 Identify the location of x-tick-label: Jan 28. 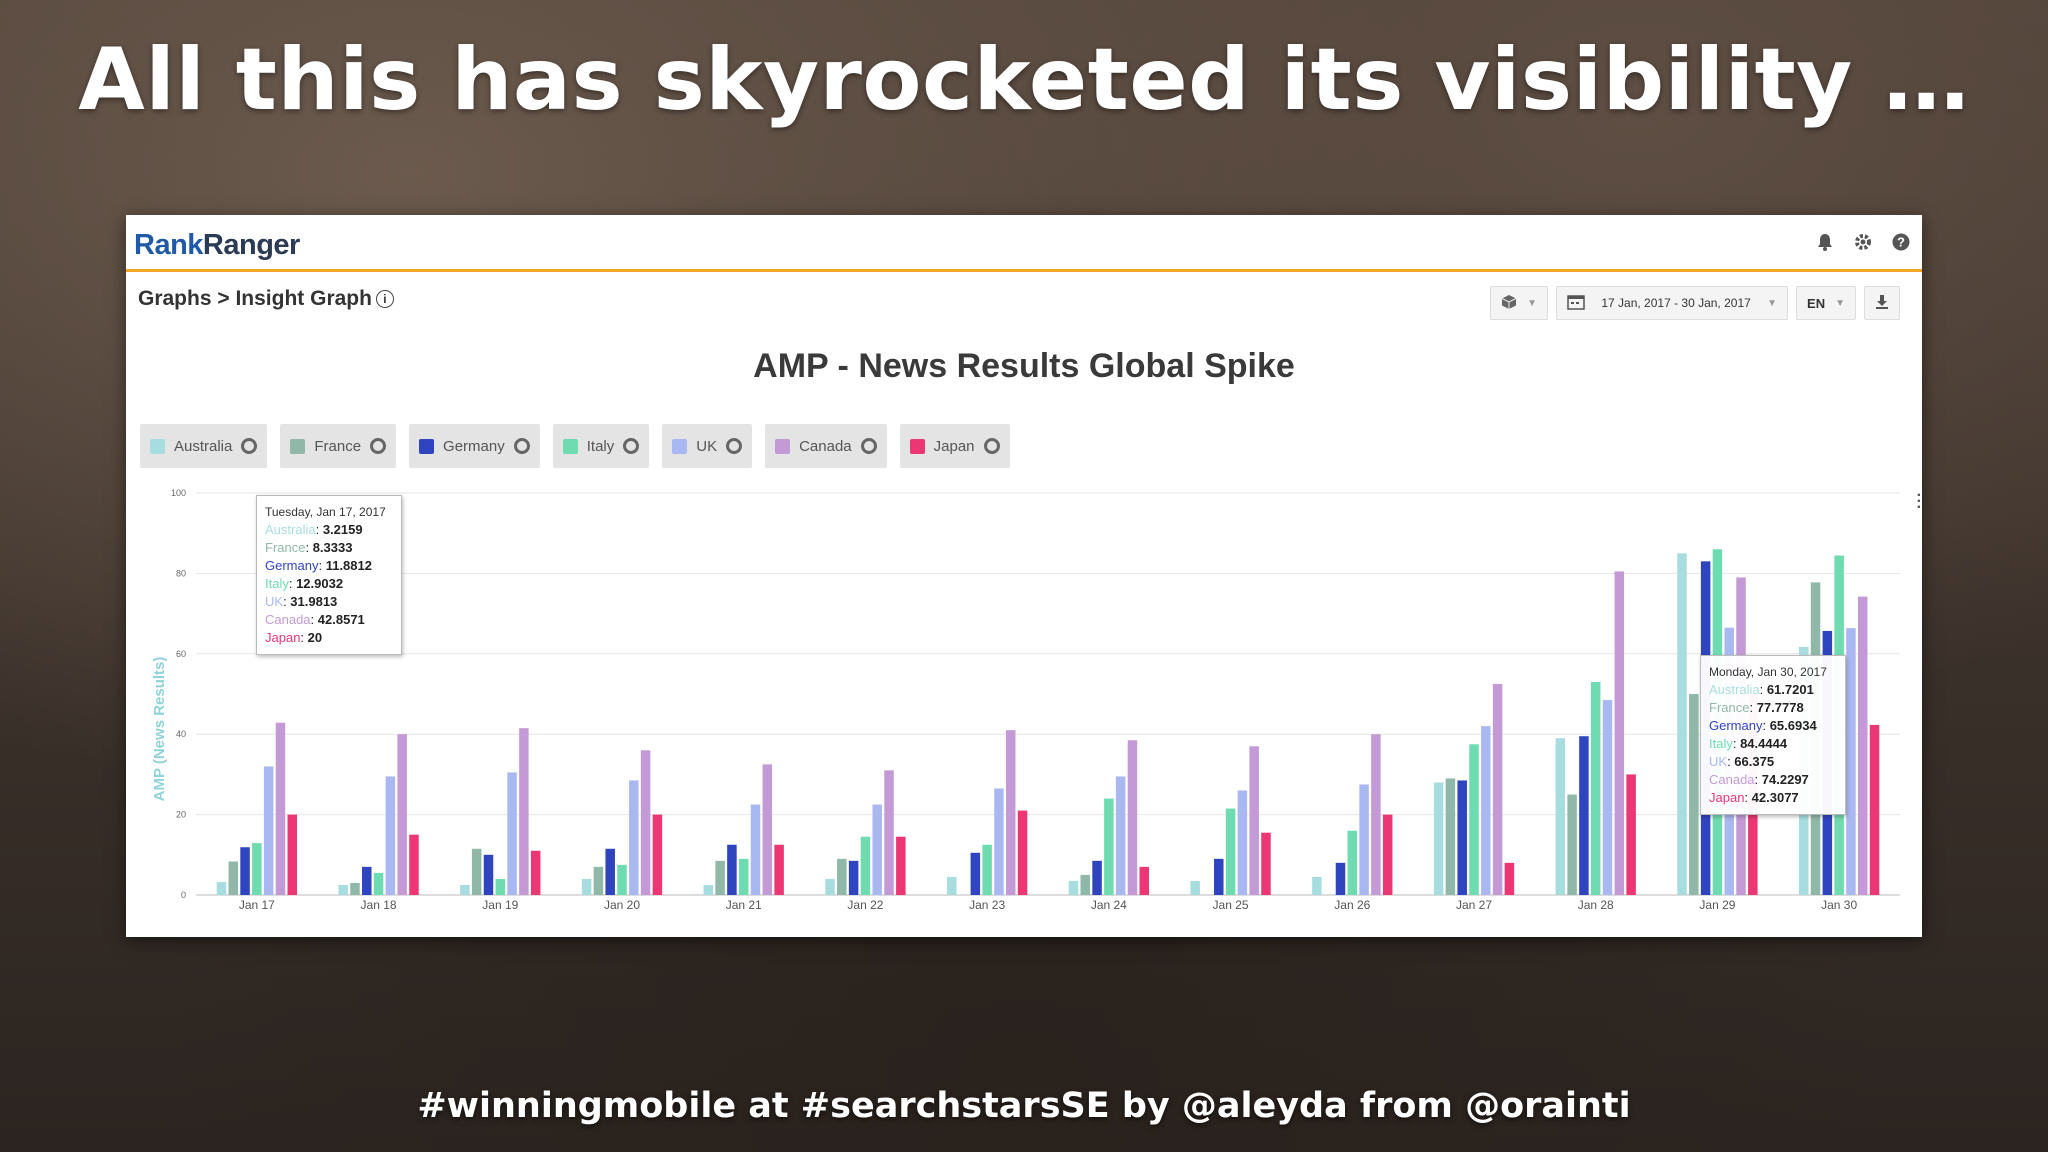
(1596, 905).